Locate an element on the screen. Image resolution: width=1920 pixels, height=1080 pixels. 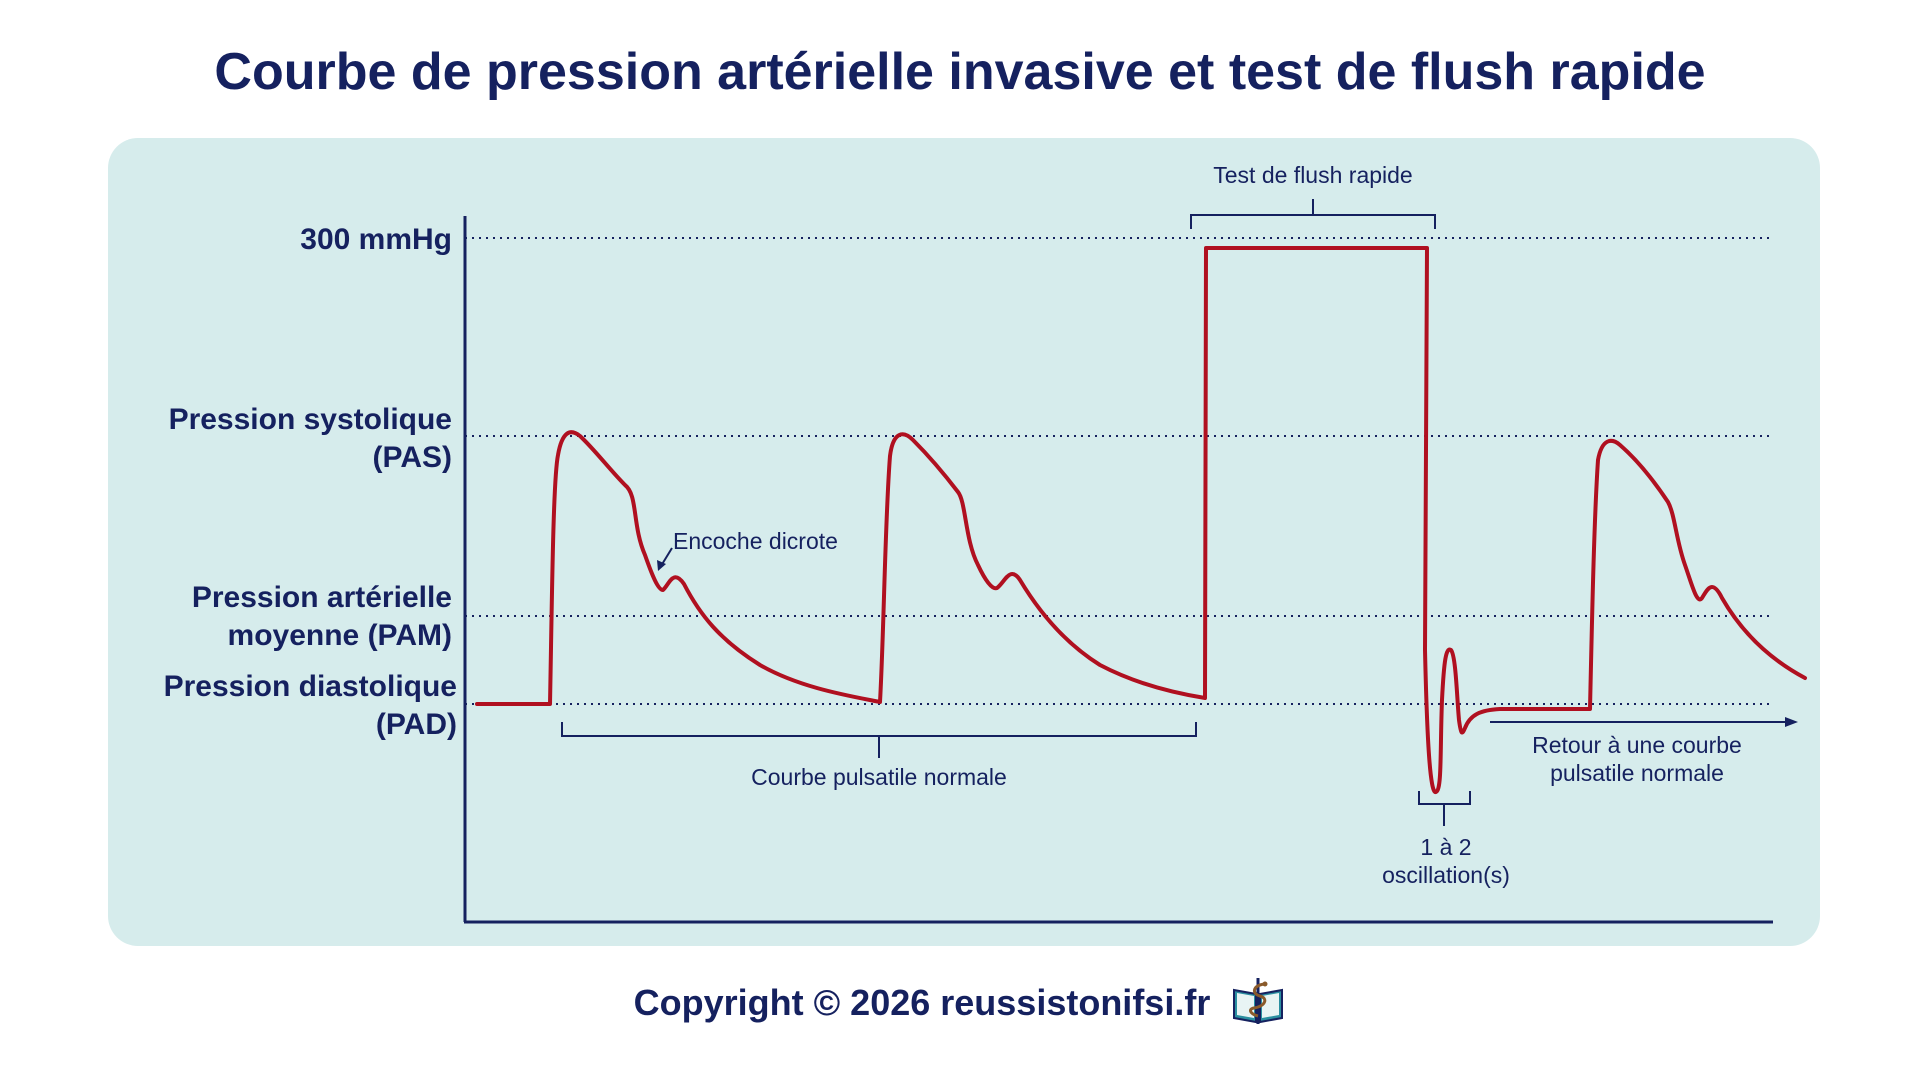
flush-bracket is located at coordinates (1313, 214).